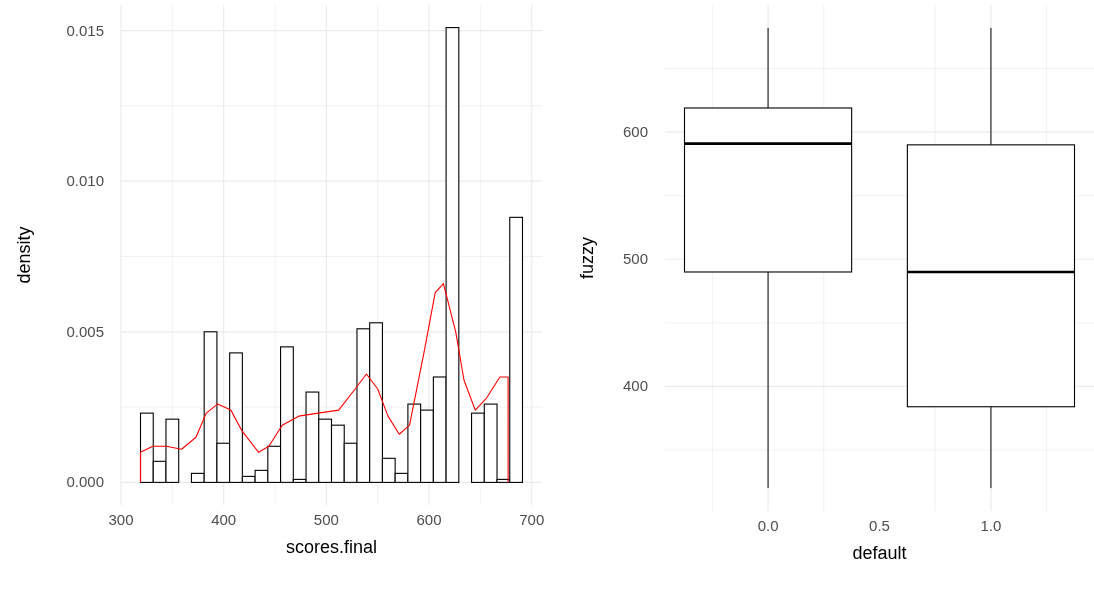 This screenshot has width=1094, height=591. What do you see at coordinates (587, 258) in the screenshot?
I see `y-axis-title: fuzzy` at bounding box center [587, 258].